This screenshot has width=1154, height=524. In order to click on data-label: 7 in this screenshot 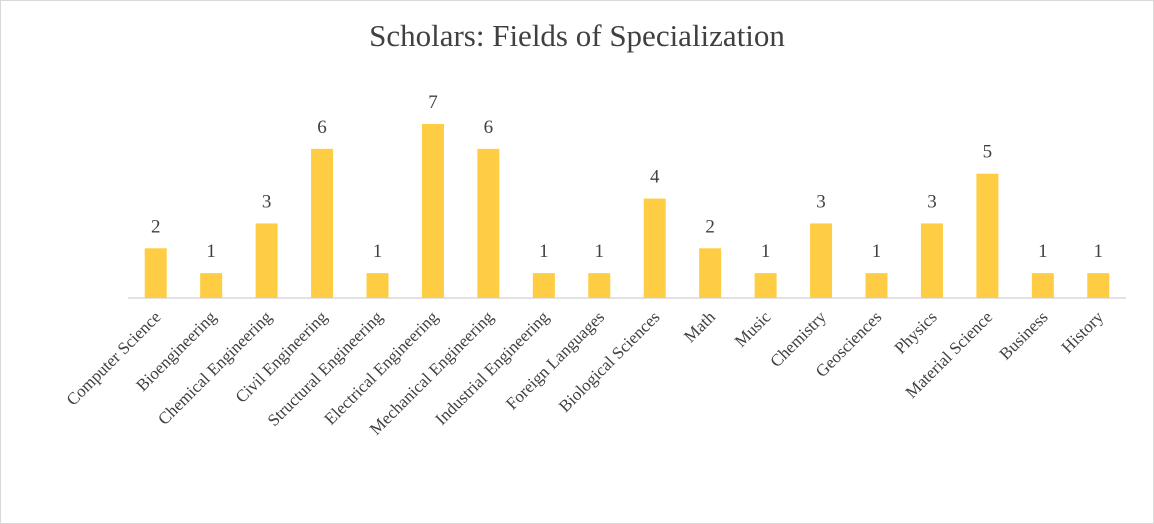, I will do `click(433, 102)`.